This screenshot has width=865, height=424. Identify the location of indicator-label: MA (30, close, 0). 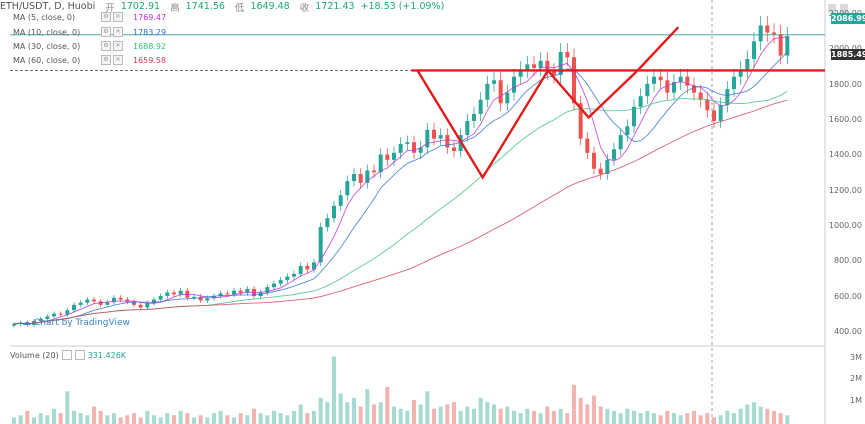
(47, 46).